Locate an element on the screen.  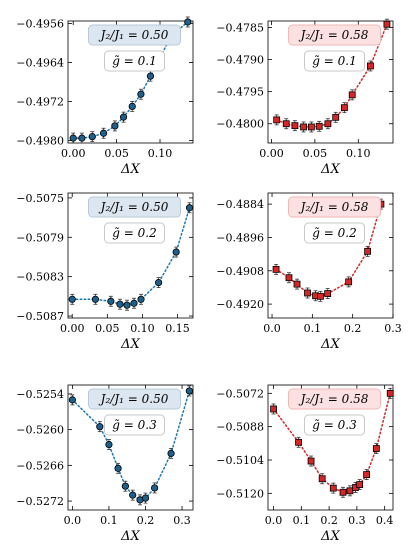
y-tick-label: −0.4795 is located at coordinates (240, 92).